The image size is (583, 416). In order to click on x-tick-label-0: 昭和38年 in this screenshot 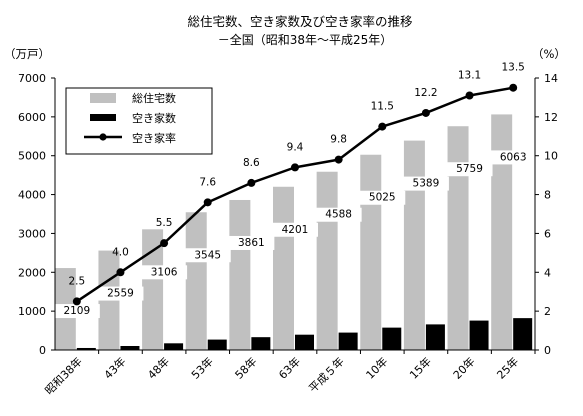, I will do `click(63, 375)`.